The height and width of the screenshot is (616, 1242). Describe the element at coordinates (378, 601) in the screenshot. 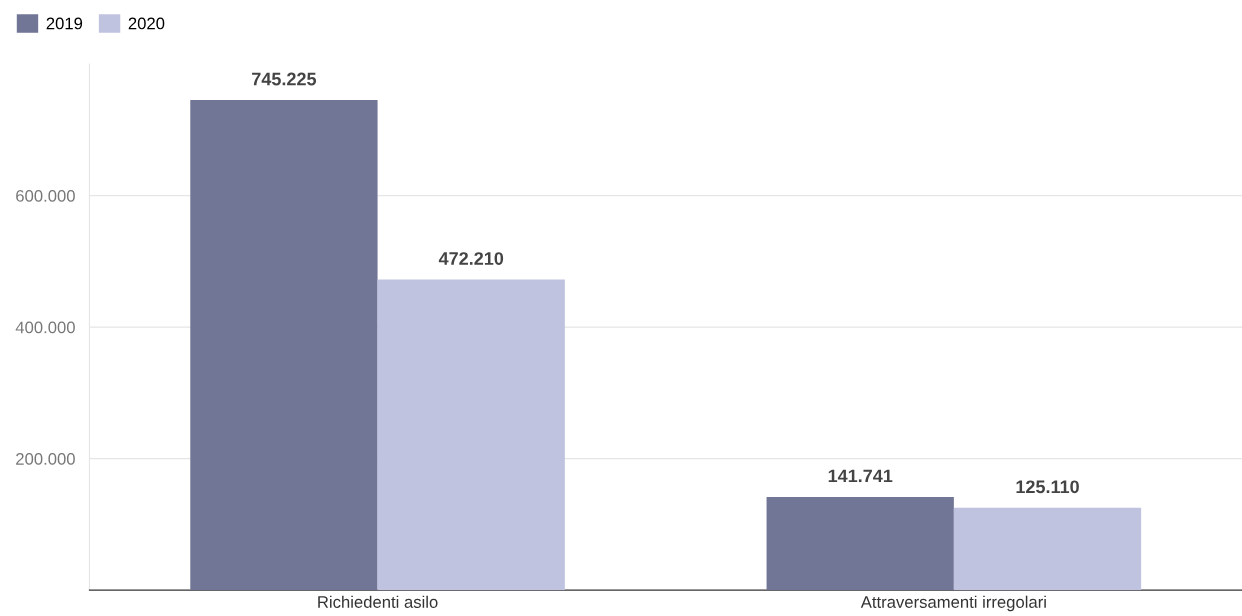

I see `x-tick-label: Richiedenti asilo` at that location.